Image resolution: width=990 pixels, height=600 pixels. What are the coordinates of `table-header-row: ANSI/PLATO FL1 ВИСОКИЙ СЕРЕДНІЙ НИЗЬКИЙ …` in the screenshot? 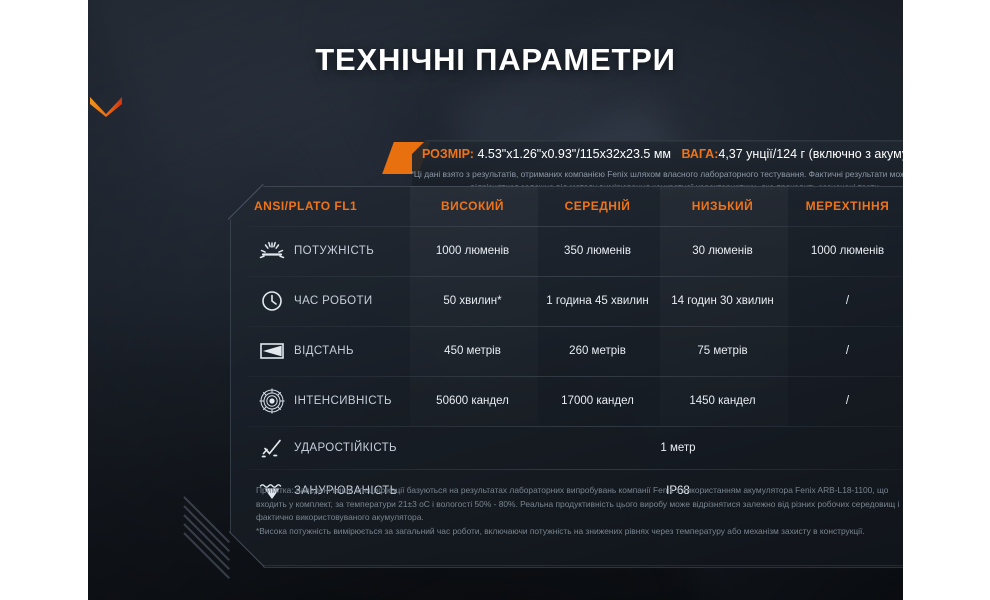 It's located at (566, 206).